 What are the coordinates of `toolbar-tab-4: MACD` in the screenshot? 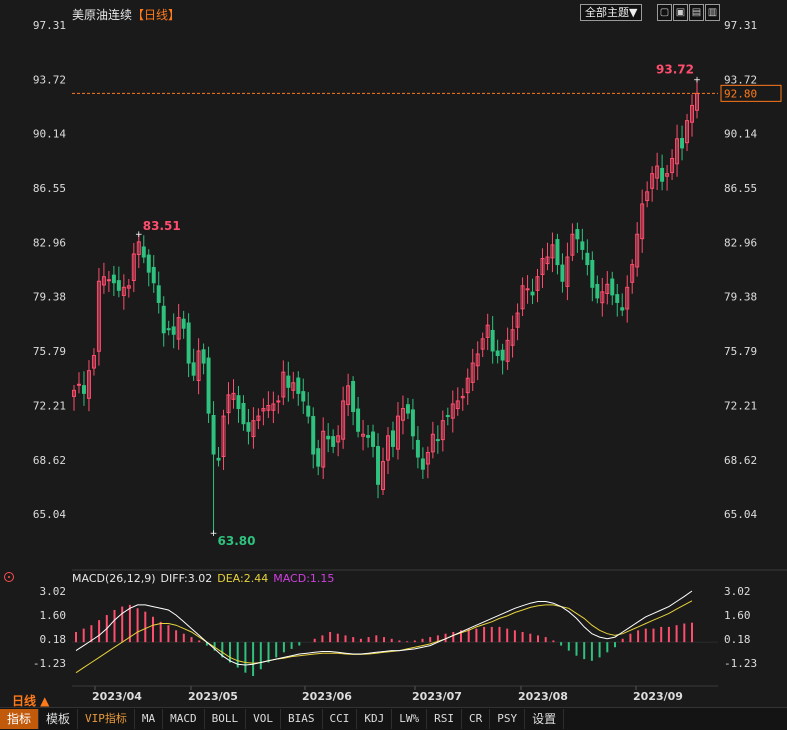 It's located at (184, 719).